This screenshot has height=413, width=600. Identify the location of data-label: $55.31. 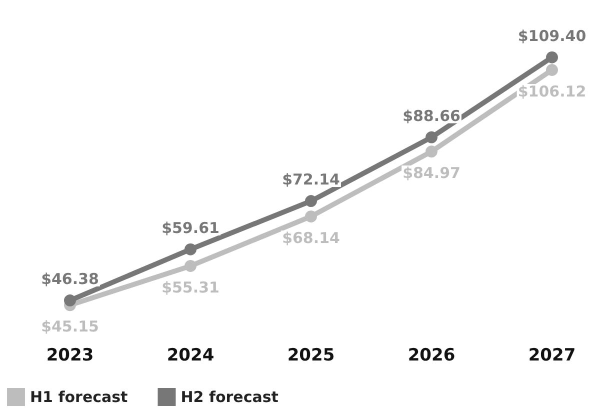
(191, 287).